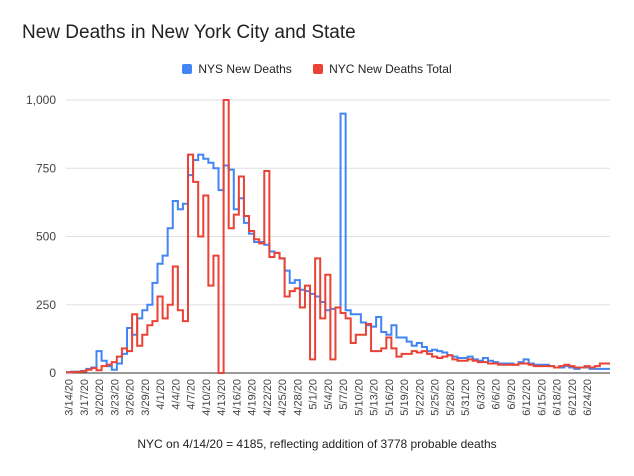 Image resolution: width=634 pixels, height=476 pixels. I want to click on x-tick-label: 6/6/20, so click(497, 394).